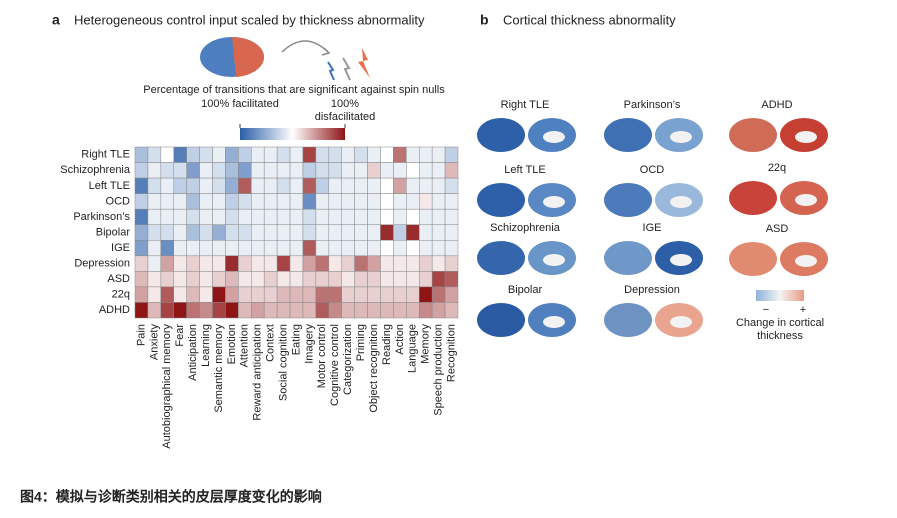 Image resolution: width=897 pixels, height=518 pixels. I want to click on panel-letter: b, so click(484, 20).